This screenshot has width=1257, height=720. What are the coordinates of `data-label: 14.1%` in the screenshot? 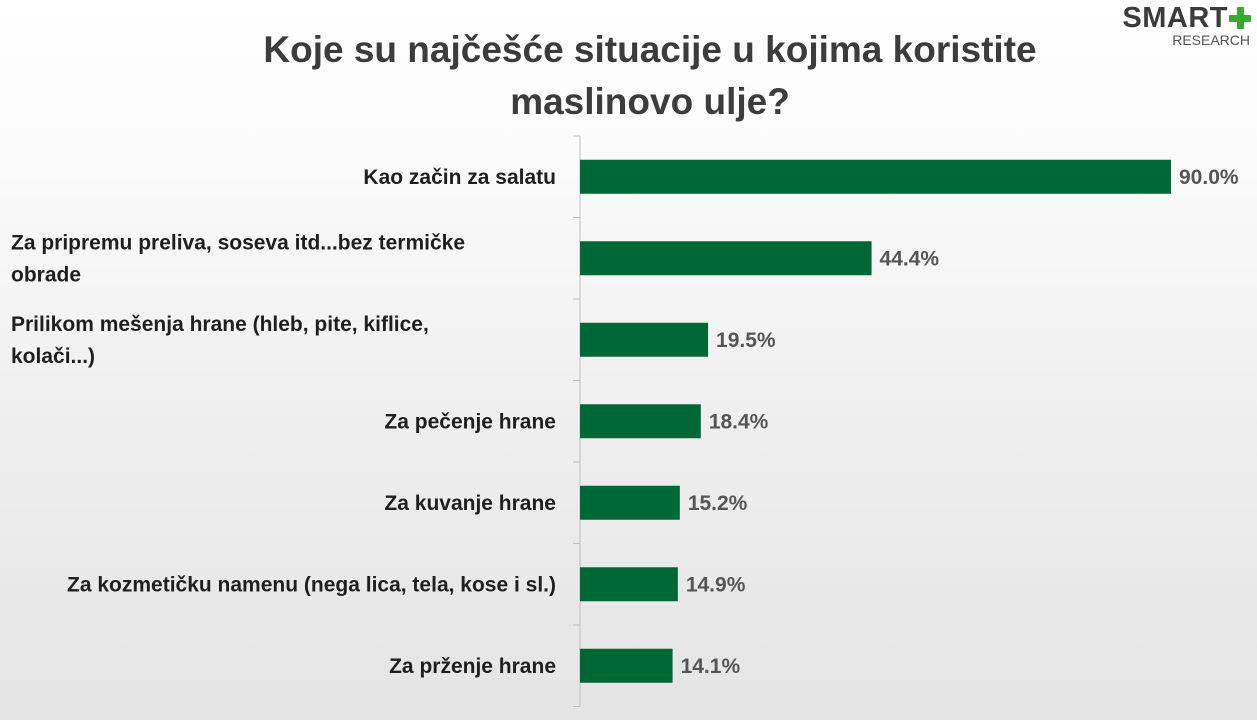 It's located at (711, 666).